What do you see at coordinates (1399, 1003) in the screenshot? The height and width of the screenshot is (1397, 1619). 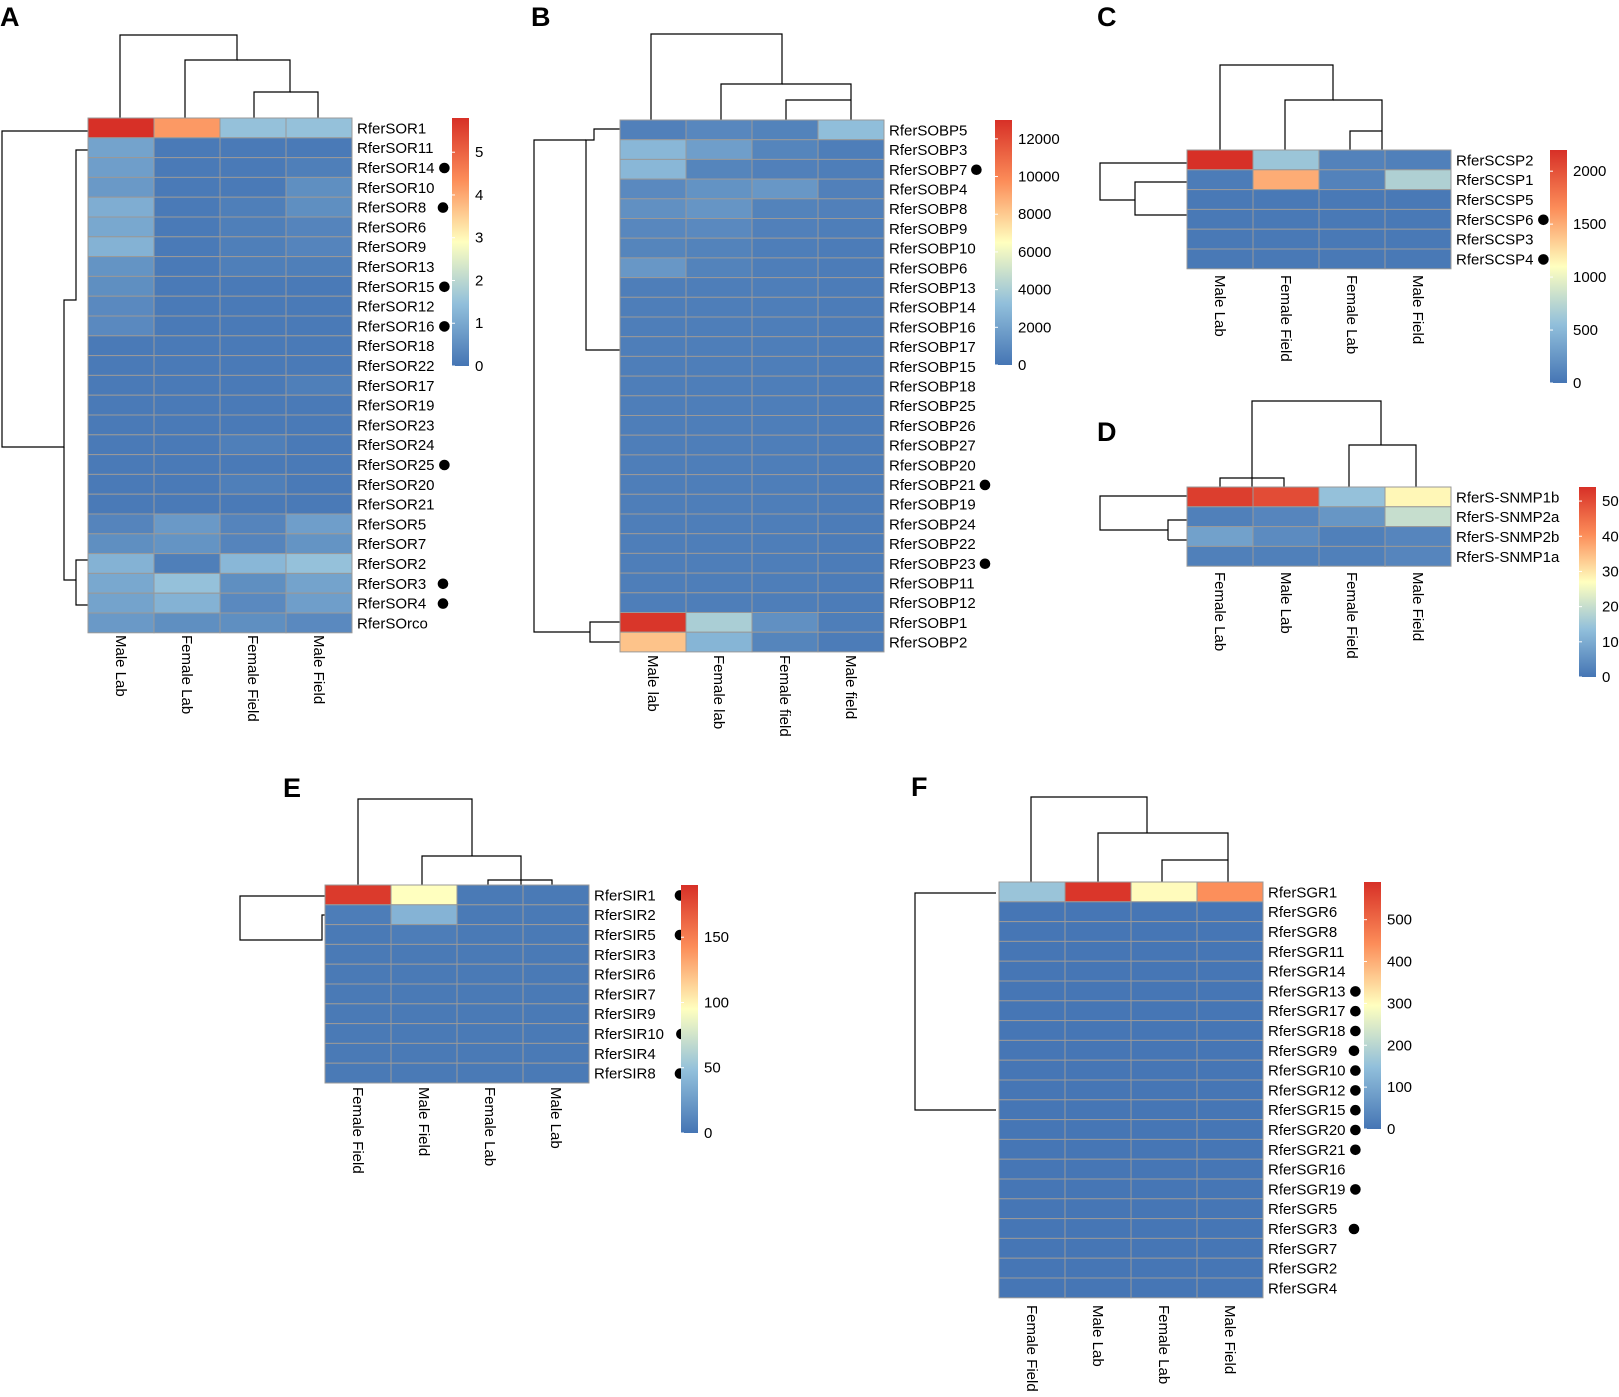 I see `legend-tick-label: 300` at bounding box center [1399, 1003].